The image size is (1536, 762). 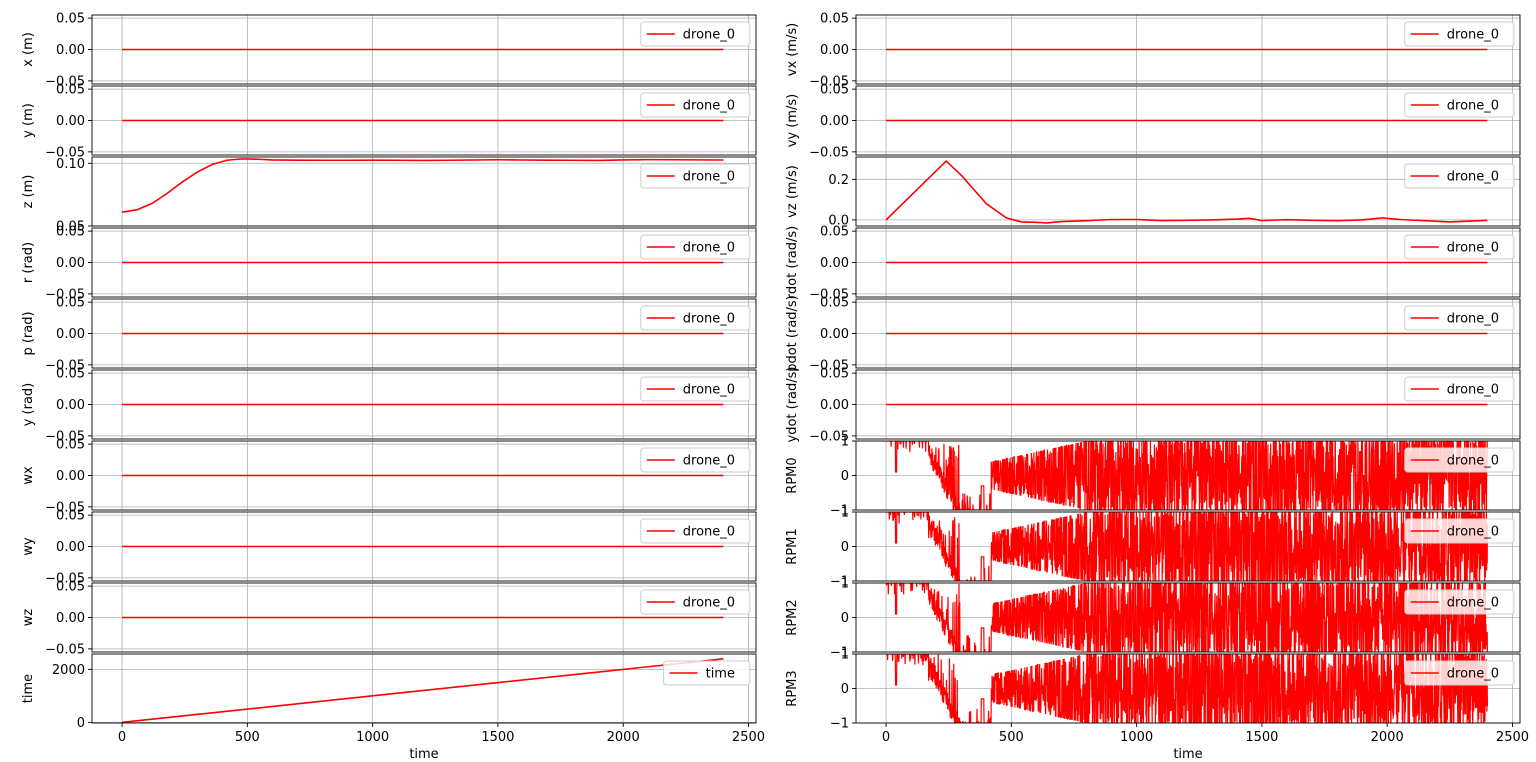 I want to click on panel-left-0-legend-box, so click(x=695, y=34).